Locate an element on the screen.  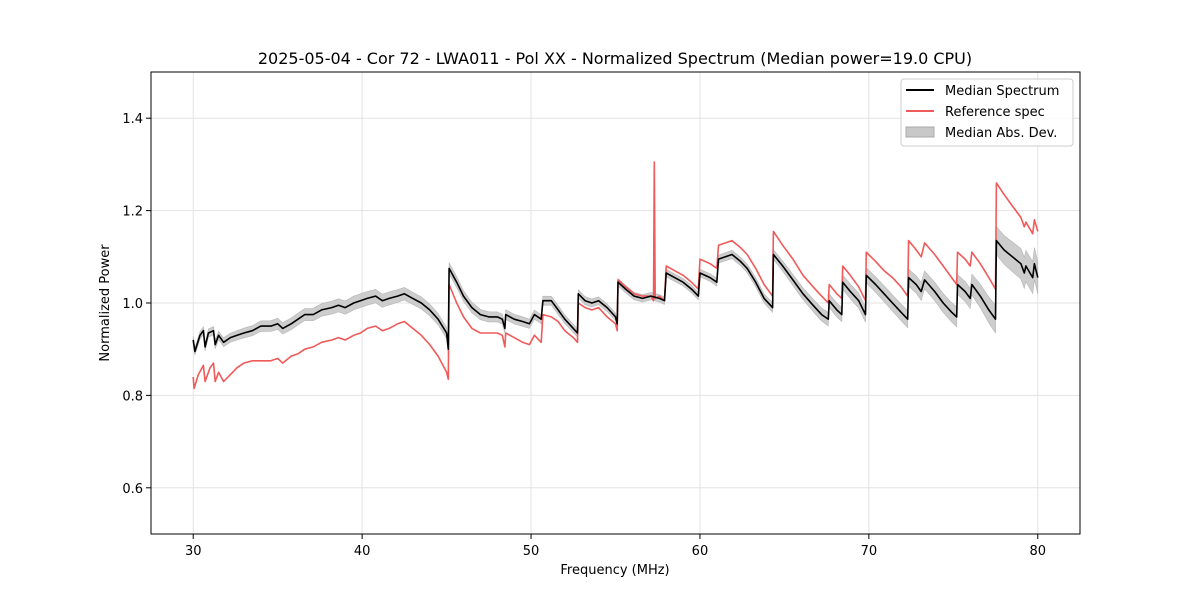
legend-label-mad: Median Abs. Dev. is located at coordinates (1001, 133).